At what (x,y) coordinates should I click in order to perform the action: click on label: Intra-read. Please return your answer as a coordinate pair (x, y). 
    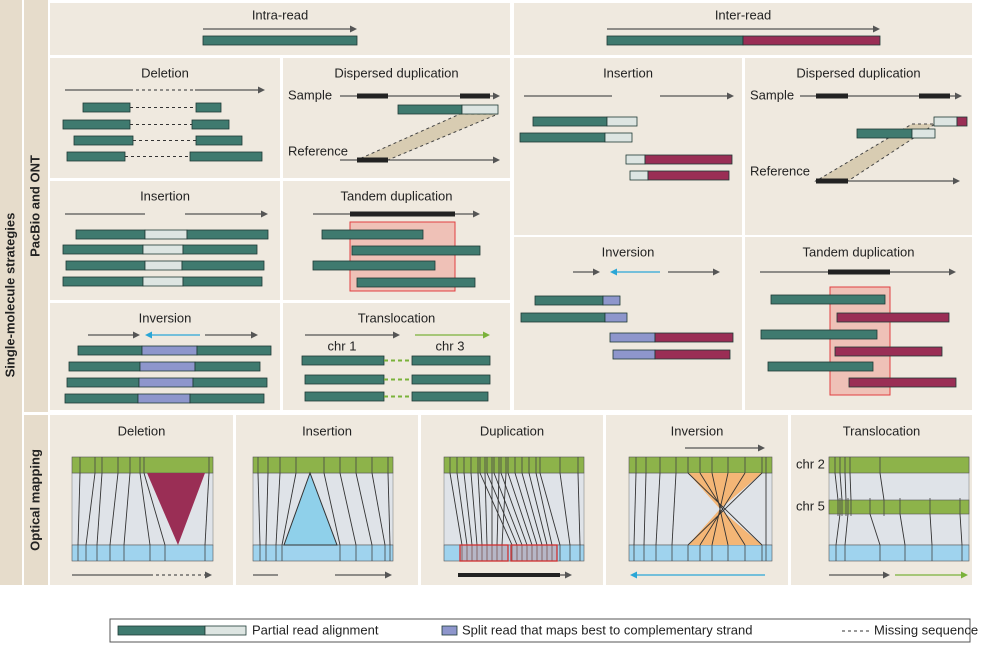
    Looking at the image, I should click on (280, 14).